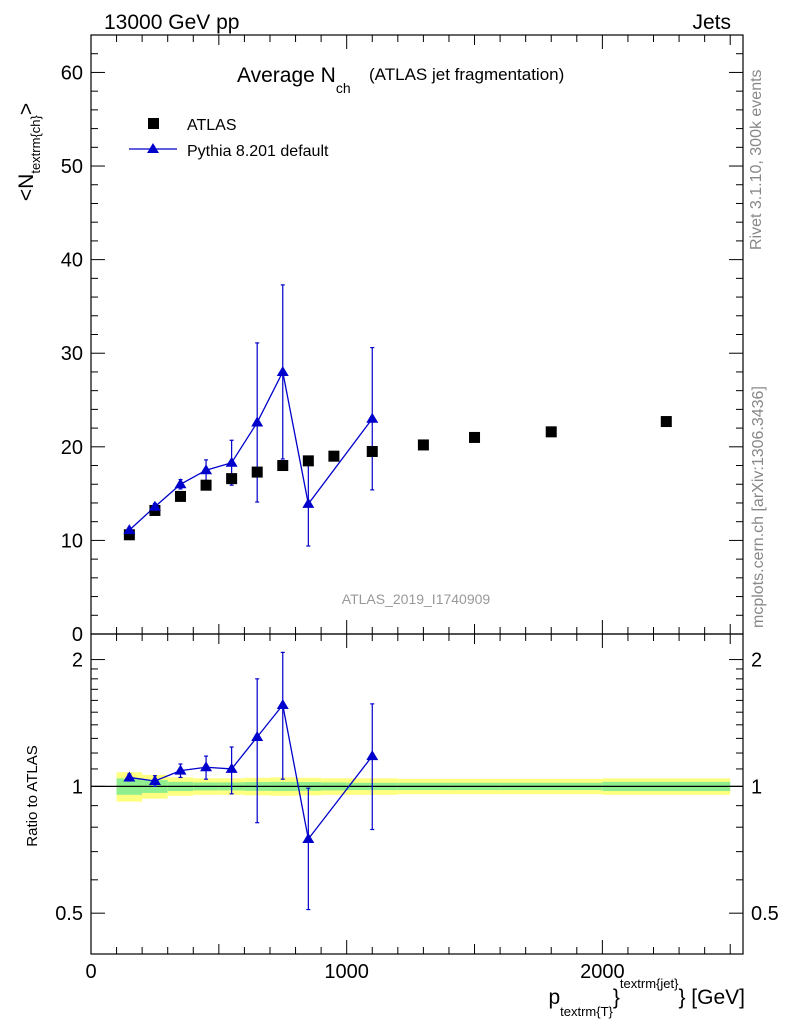  What do you see at coordinates (417, 787) in the screenshot?
I see `ratio-band-layer` at bounding box center [417, 787].